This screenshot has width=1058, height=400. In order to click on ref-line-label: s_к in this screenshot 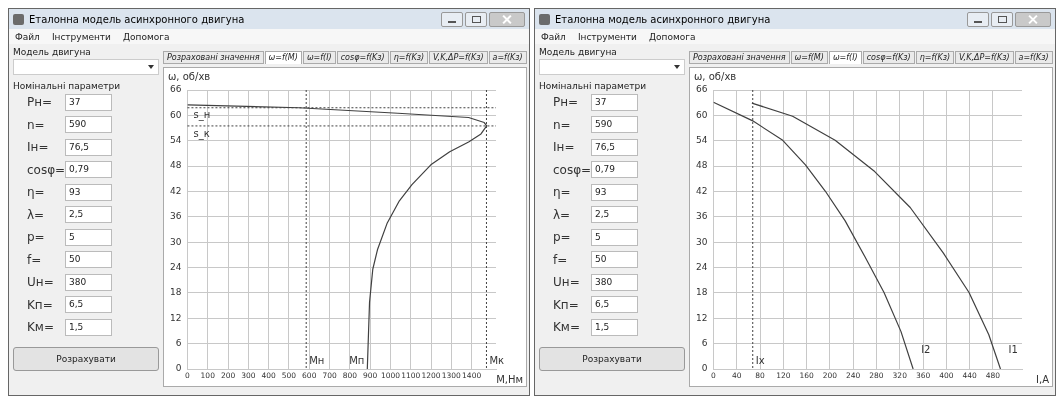, I will do `click(201, 133)`.